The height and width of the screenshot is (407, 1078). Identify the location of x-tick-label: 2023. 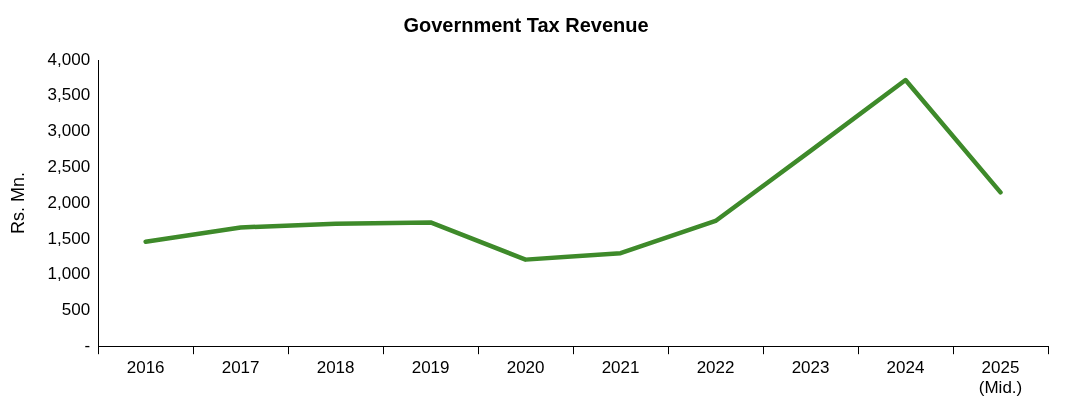
(810, 368).